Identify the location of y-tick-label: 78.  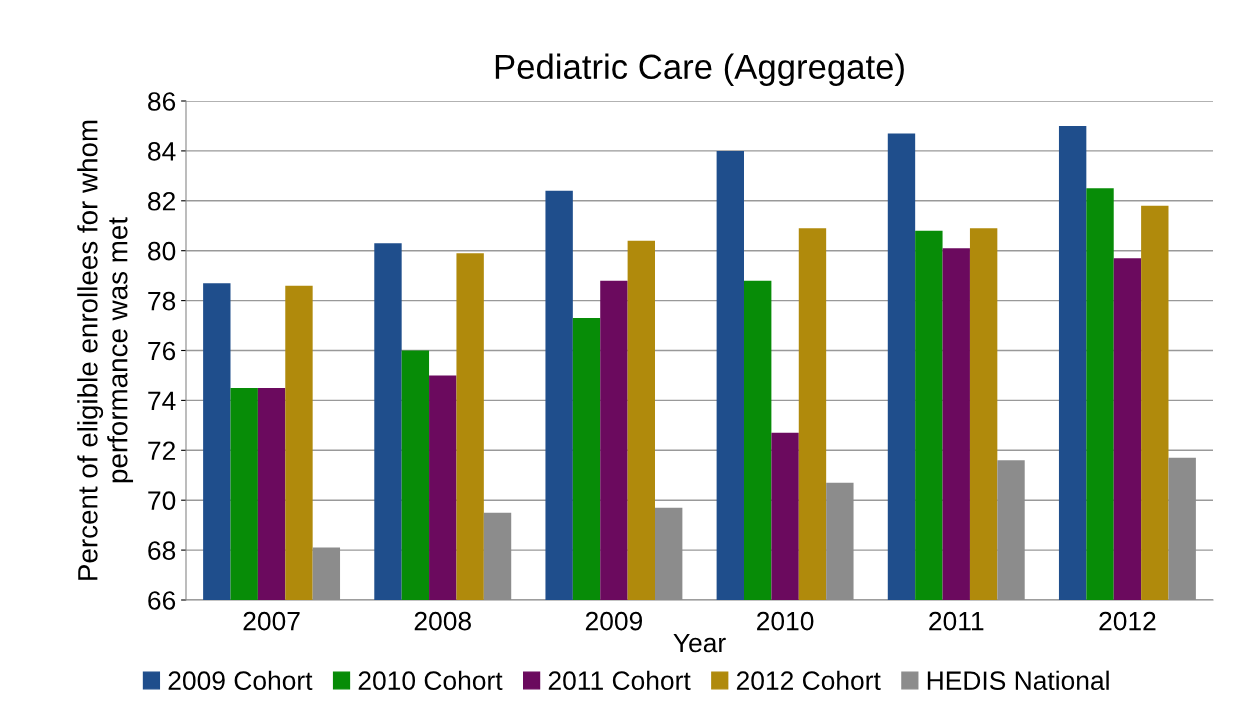
(162, 301).